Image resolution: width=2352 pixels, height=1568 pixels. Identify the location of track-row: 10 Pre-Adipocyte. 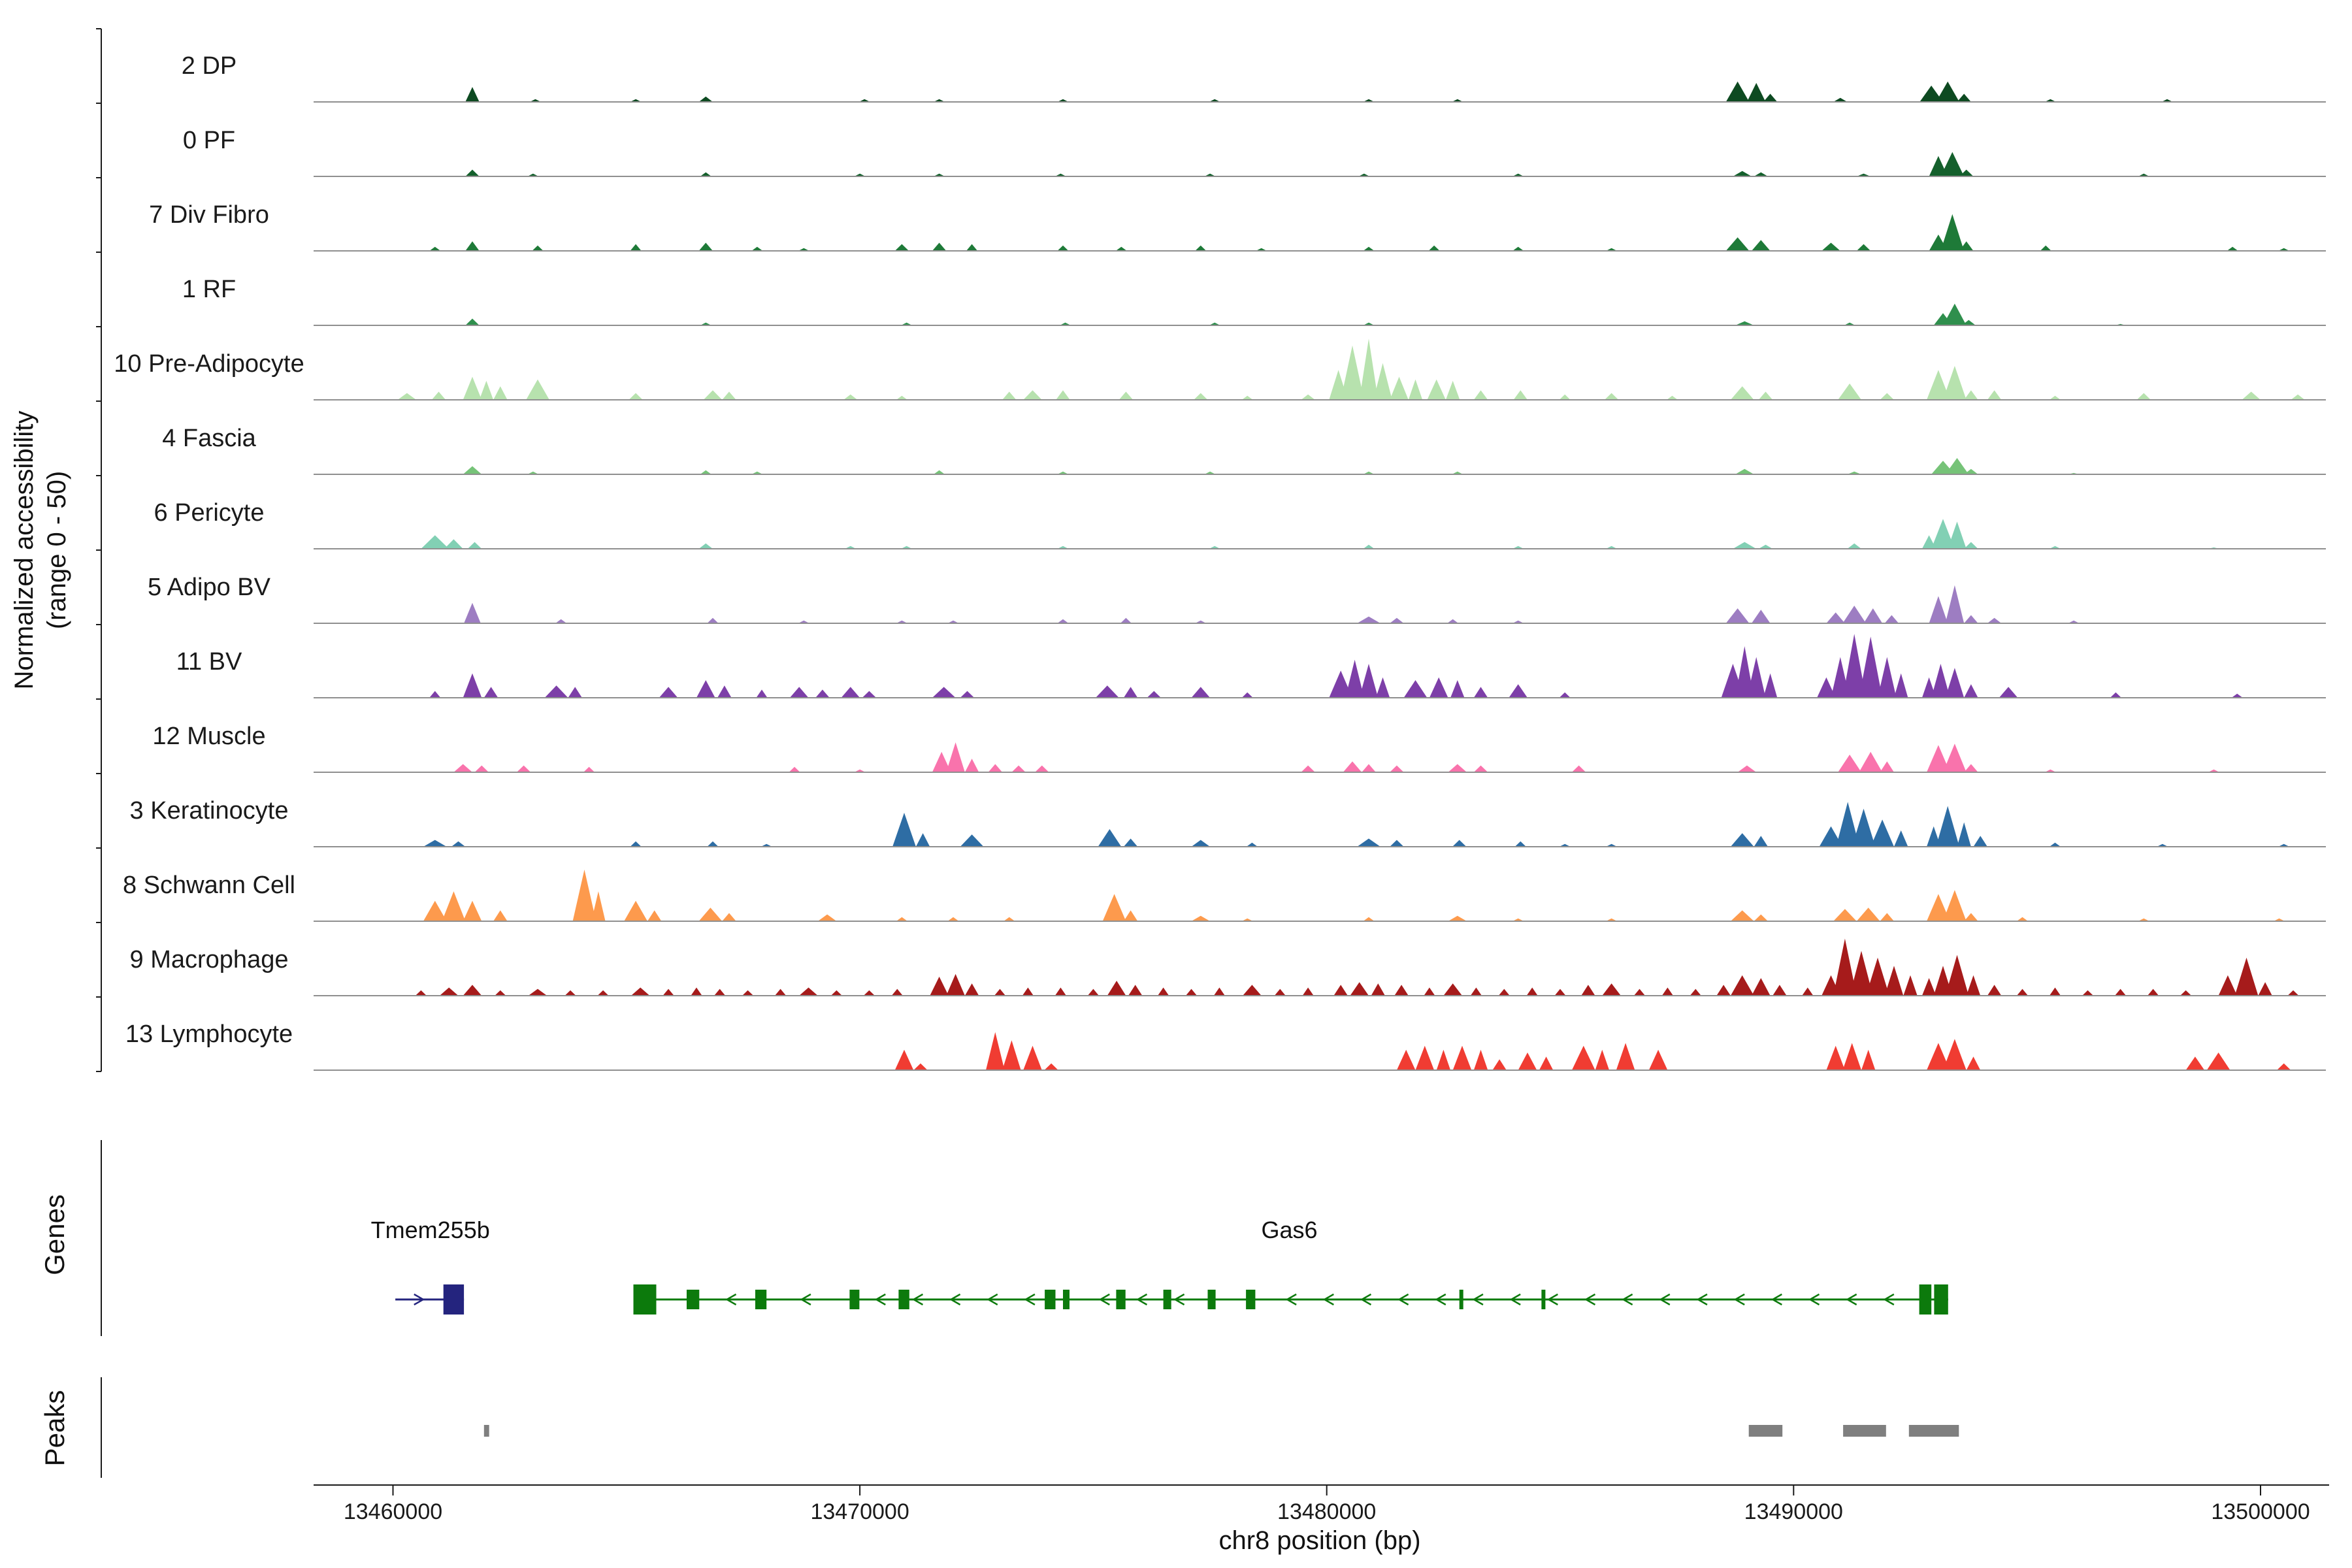
(1176, 364).